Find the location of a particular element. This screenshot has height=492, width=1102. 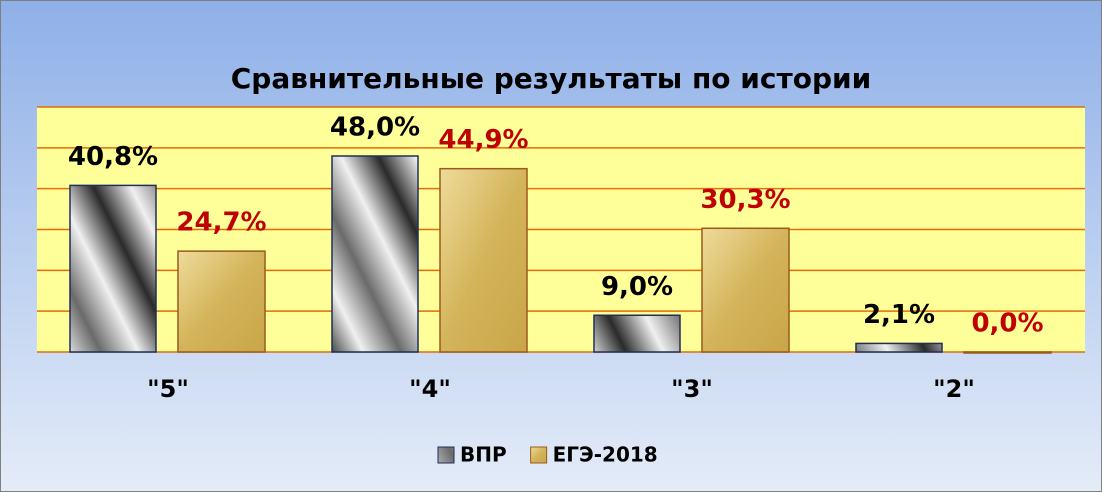

data-label: 9,0% is located at coordinates (637, 287).